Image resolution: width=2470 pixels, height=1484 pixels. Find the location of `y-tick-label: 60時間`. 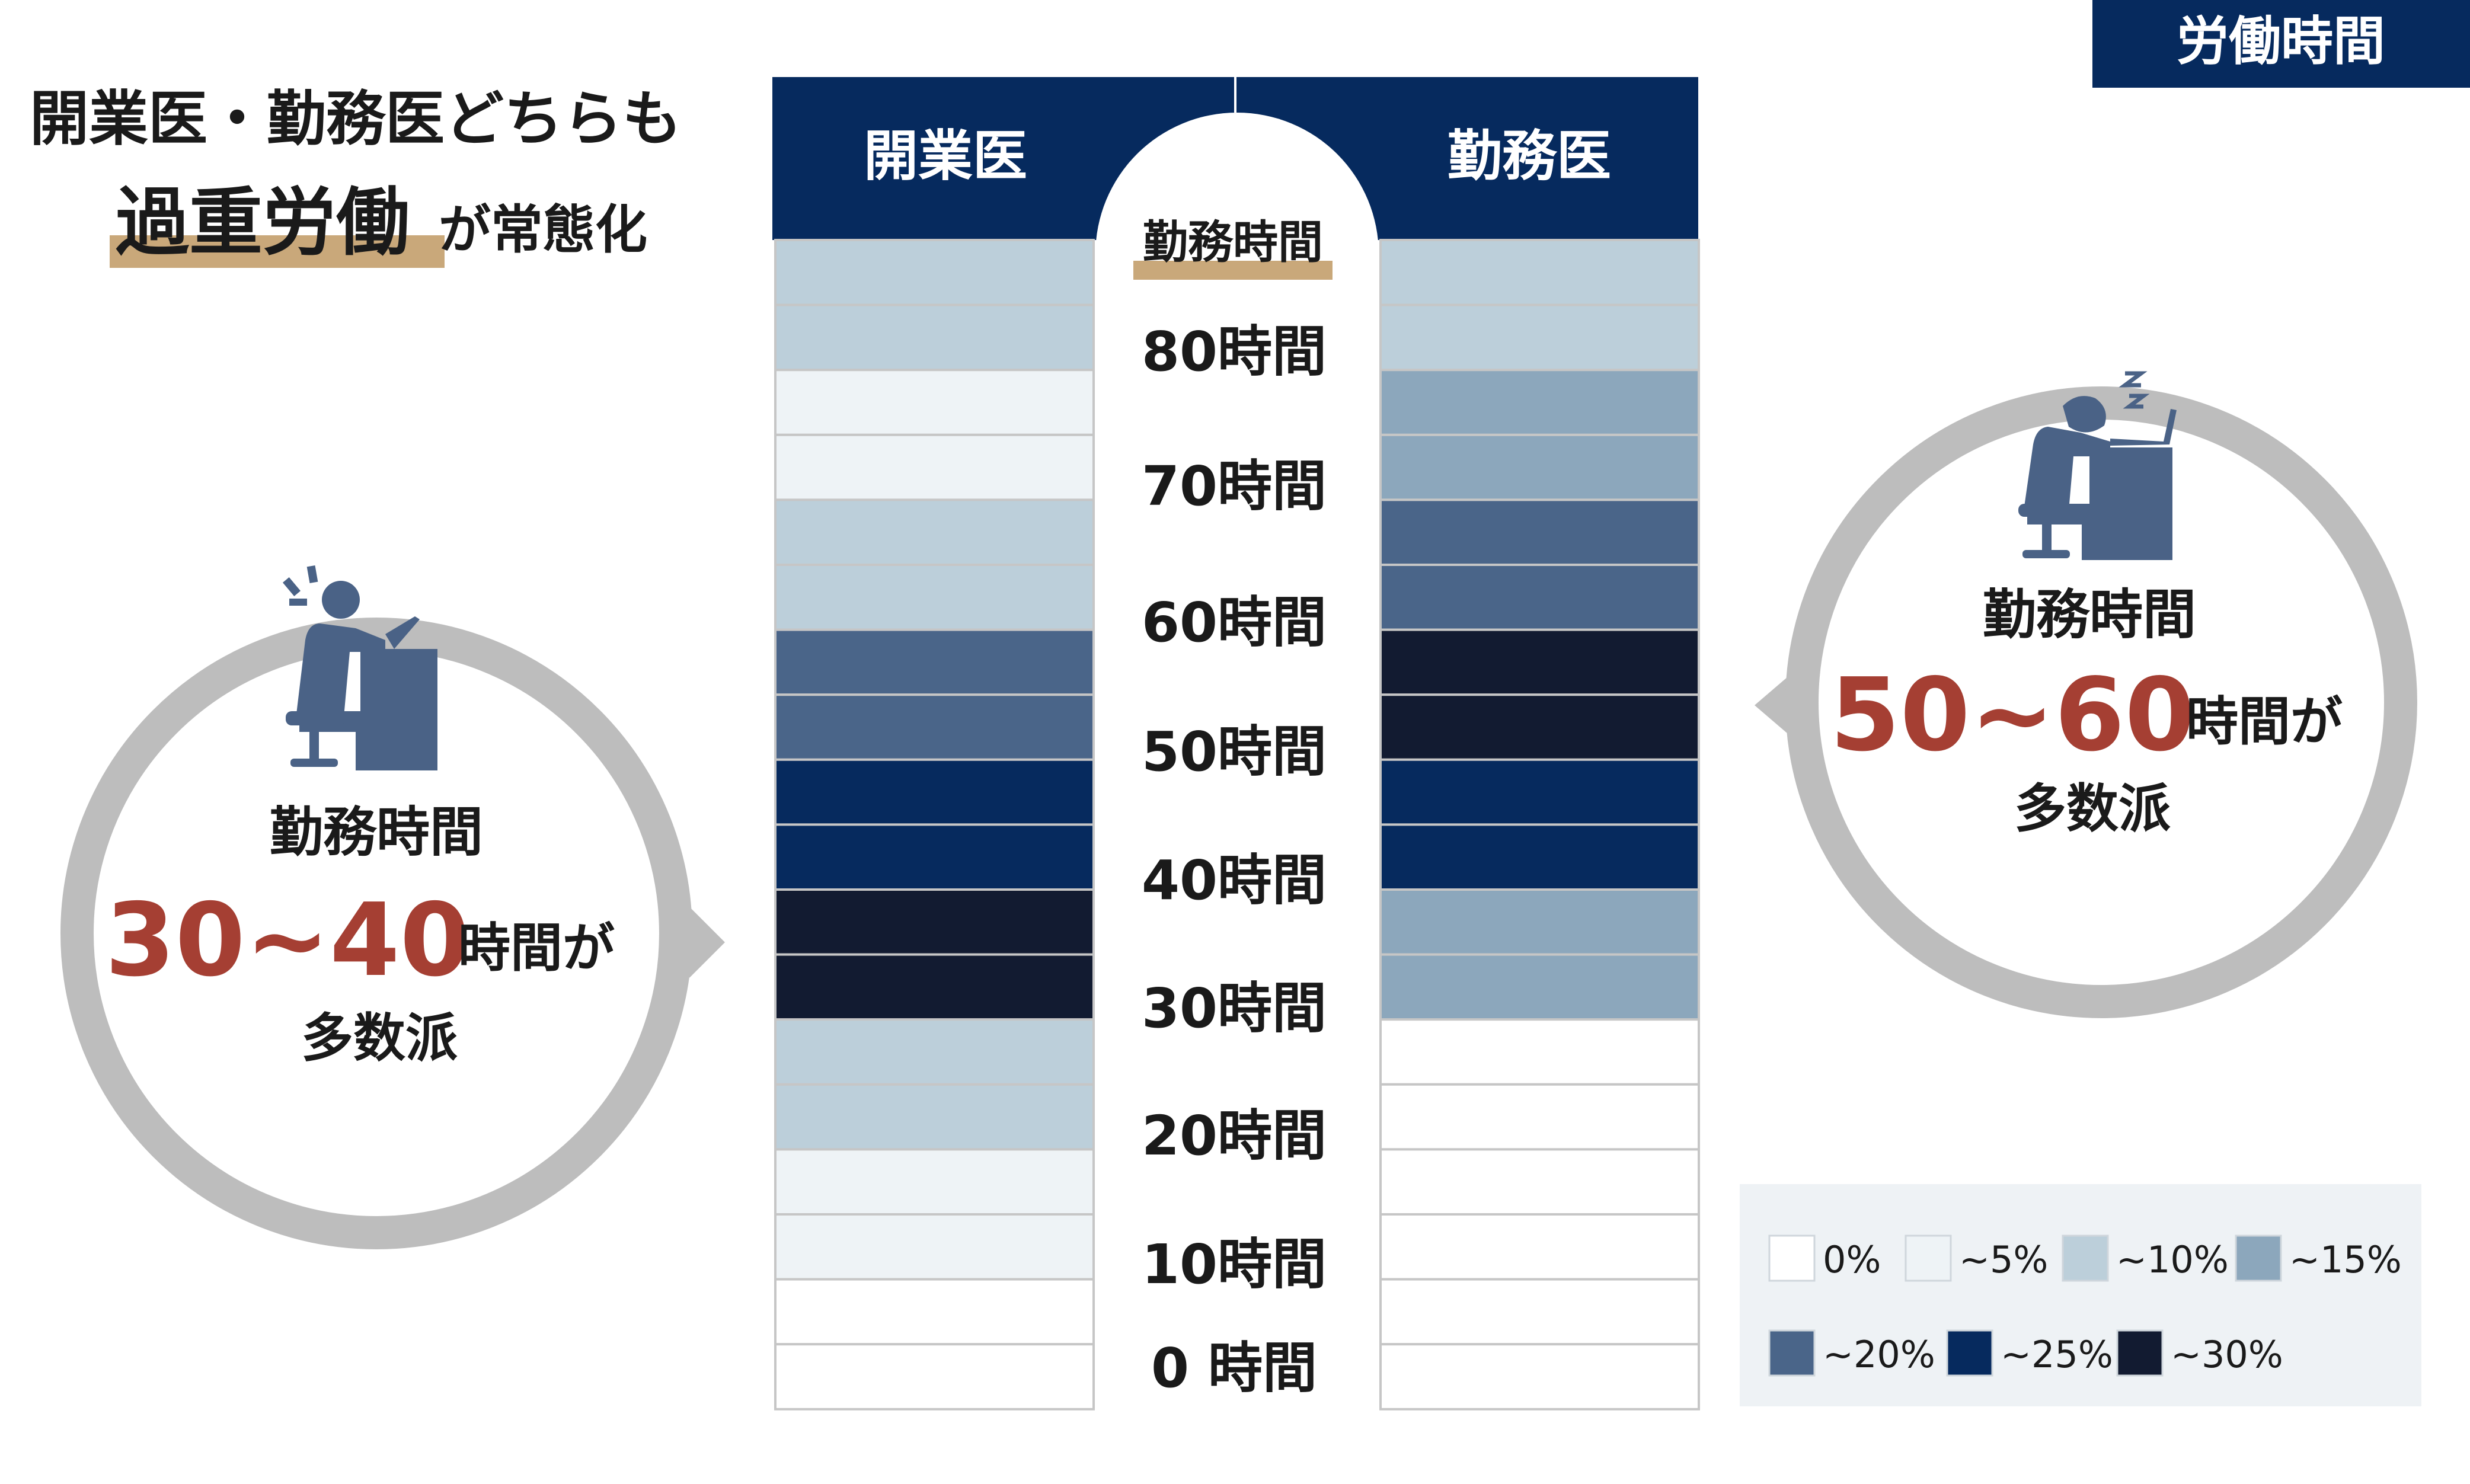

y-tick-label: 60時間 is located at coordinates (1234, 623).